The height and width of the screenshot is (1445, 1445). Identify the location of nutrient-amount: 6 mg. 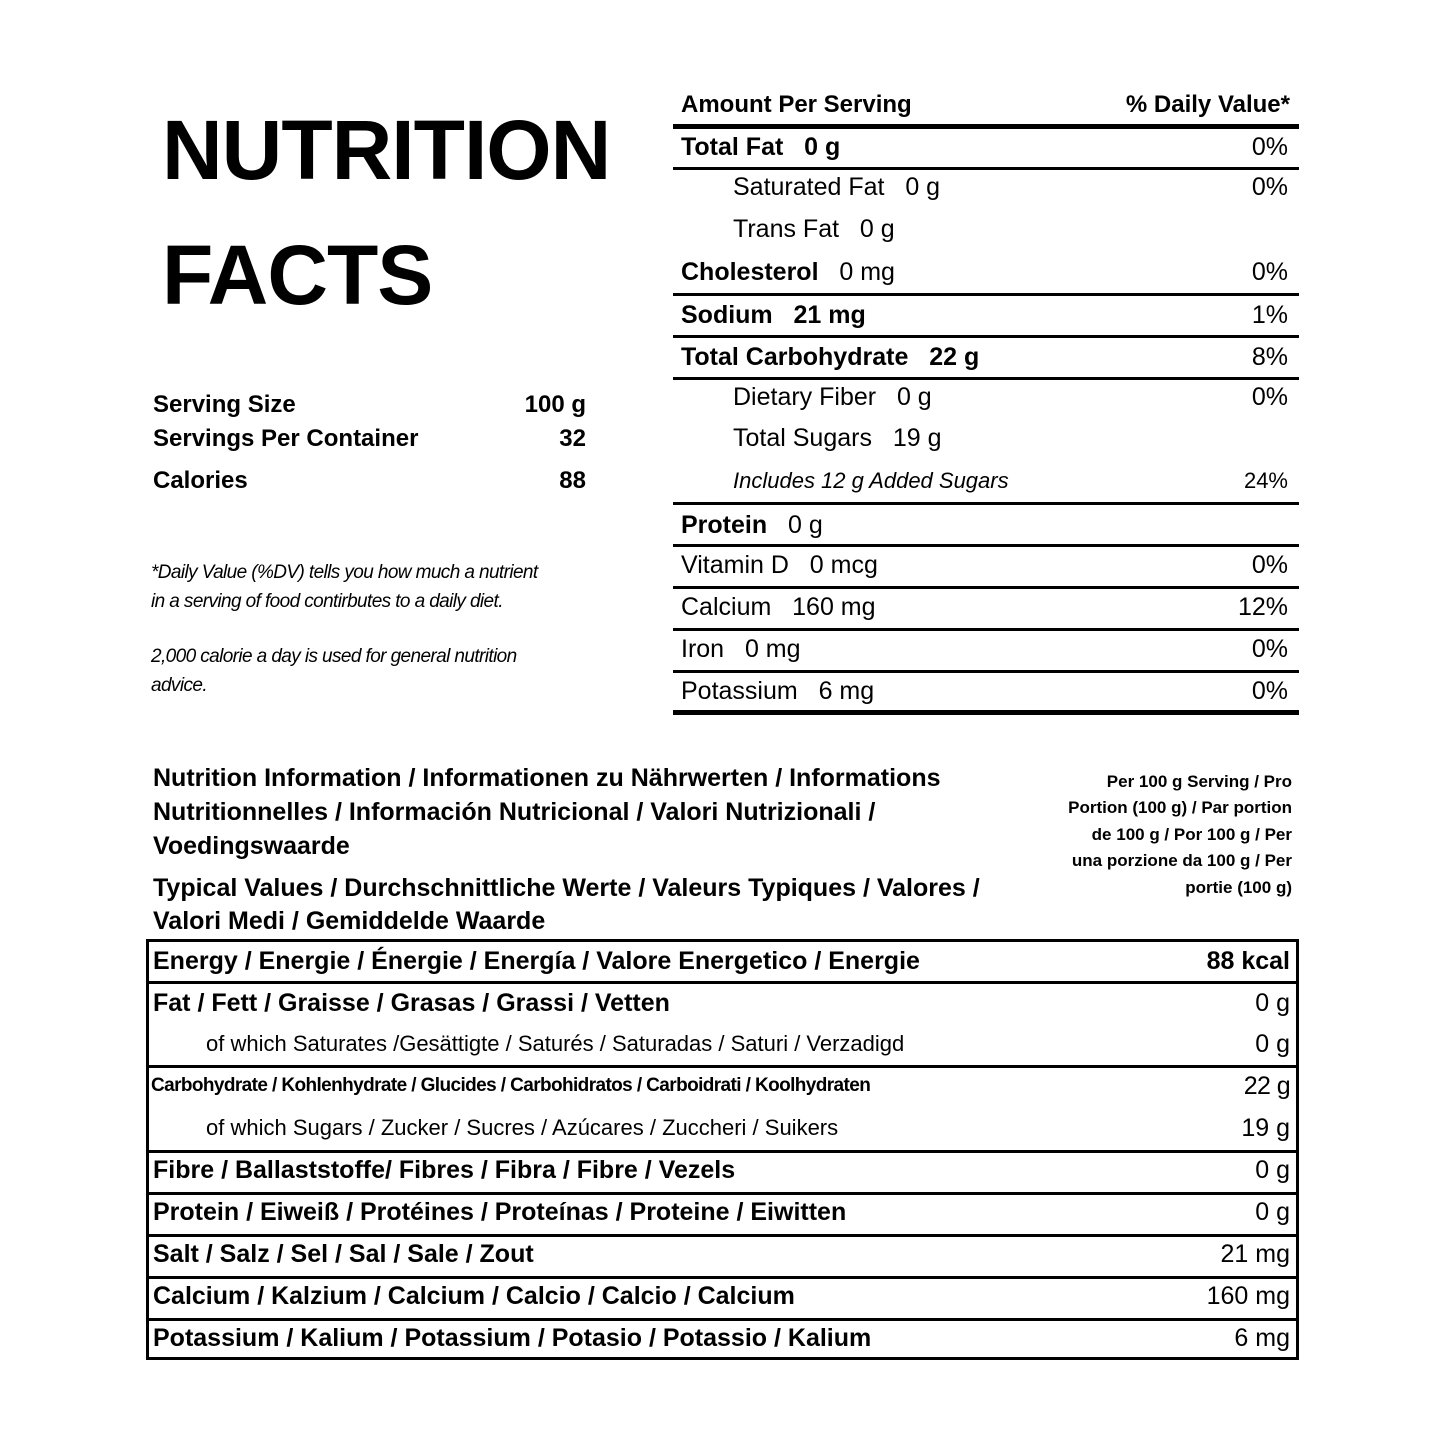
(846, 691).